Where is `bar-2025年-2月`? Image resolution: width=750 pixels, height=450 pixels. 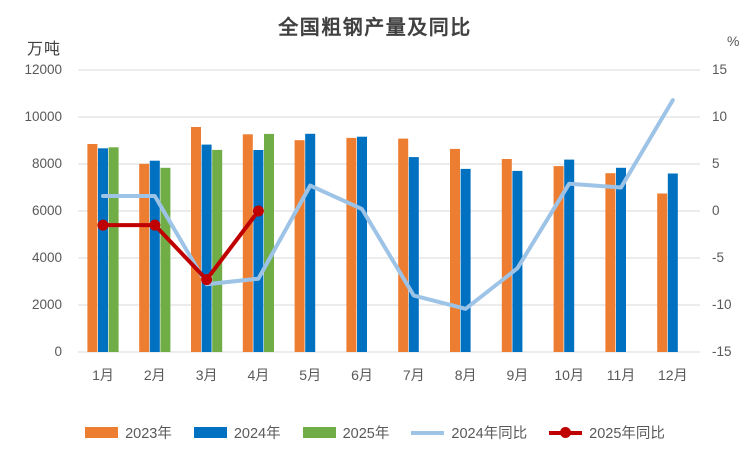
bar-2025年-2月 is located at coordinates (165, 259).